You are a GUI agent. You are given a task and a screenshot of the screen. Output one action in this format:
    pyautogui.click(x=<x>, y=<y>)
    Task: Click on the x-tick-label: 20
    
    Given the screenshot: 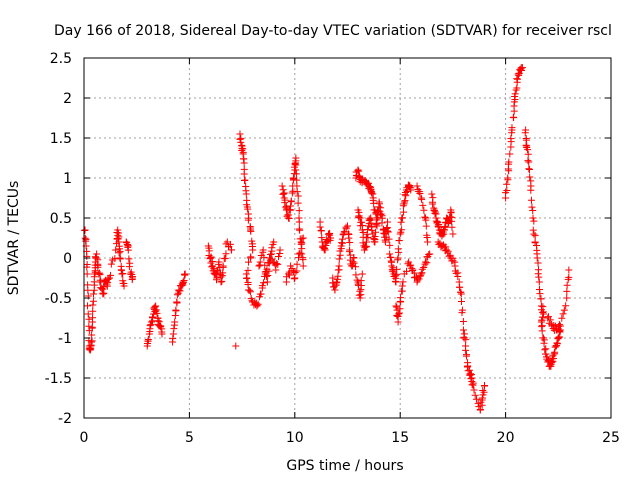 What is the action you would take?
    pyautogui.click(x=506, y=438)
    